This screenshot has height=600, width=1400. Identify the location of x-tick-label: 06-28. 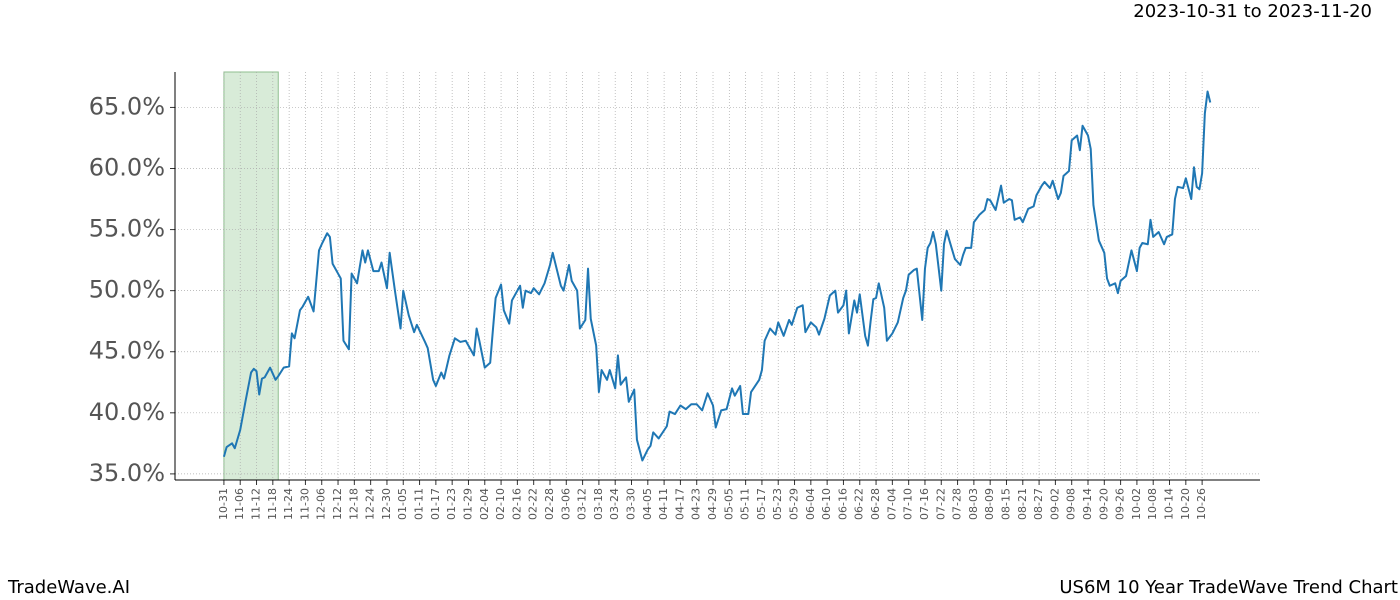
(875, 504).